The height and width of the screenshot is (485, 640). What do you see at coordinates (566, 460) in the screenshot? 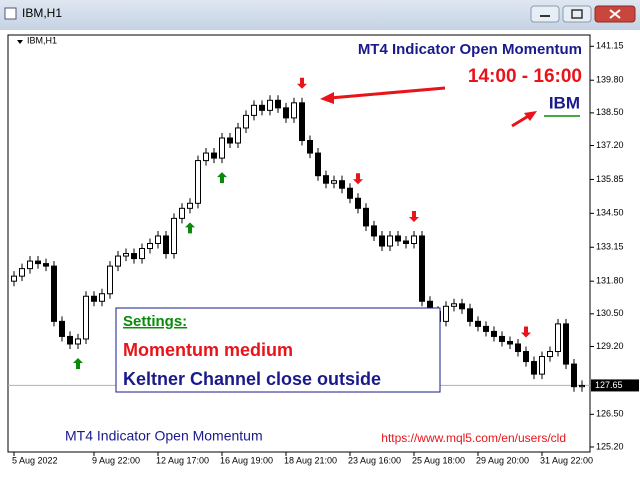
I see `x-tick-label: 31 Aug 22:00` at bounding box center [566, 460].